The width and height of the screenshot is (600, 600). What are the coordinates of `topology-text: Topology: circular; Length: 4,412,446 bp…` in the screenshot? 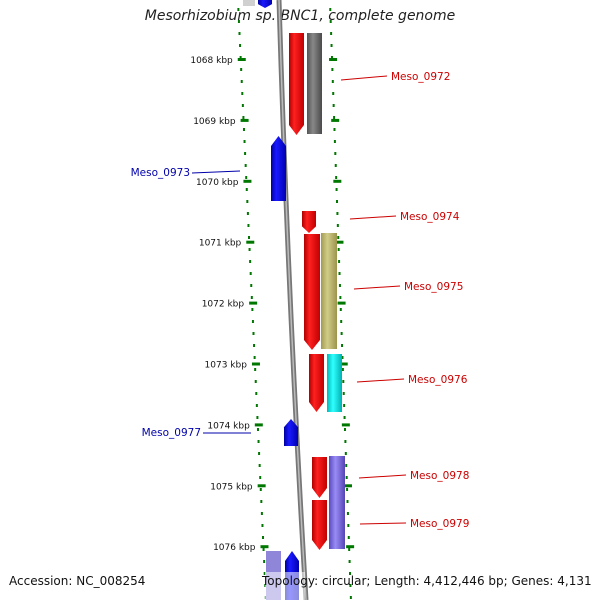 It's located at (427, 581).